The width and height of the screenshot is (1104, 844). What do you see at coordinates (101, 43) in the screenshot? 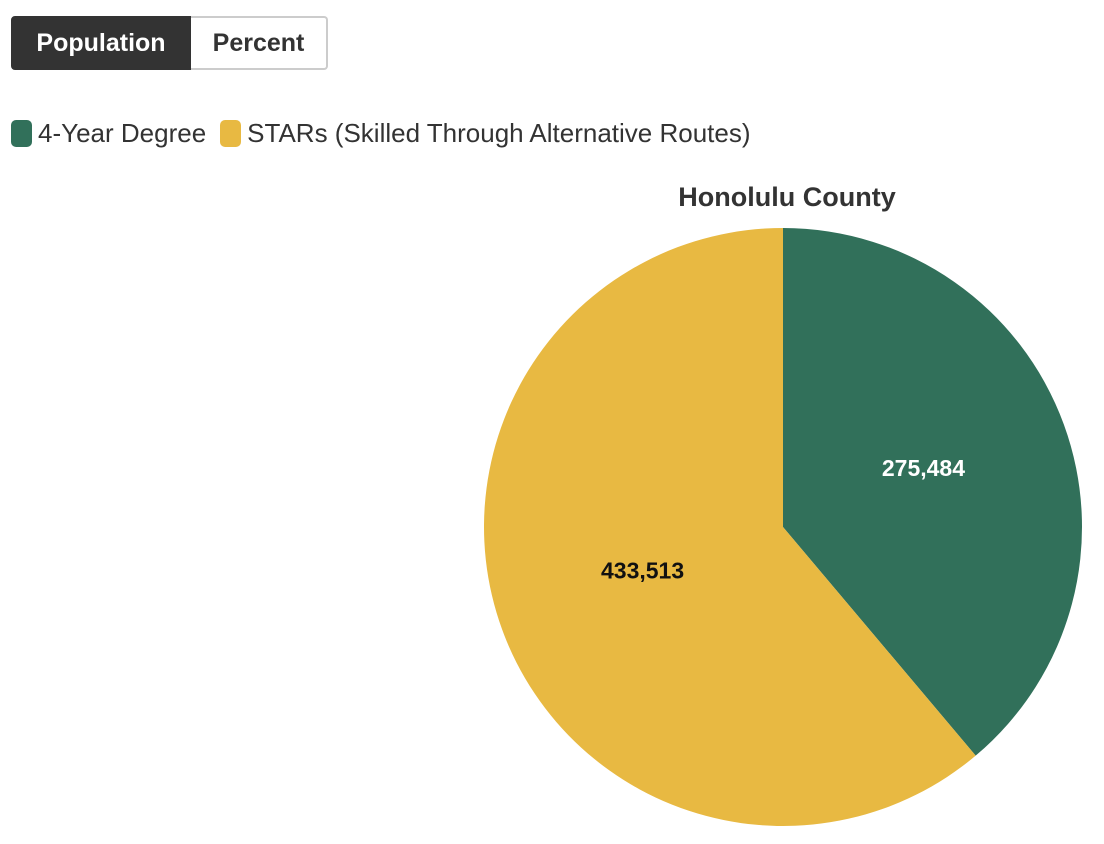
I see `toggle-button: Population` at bounding box center [101, 43].